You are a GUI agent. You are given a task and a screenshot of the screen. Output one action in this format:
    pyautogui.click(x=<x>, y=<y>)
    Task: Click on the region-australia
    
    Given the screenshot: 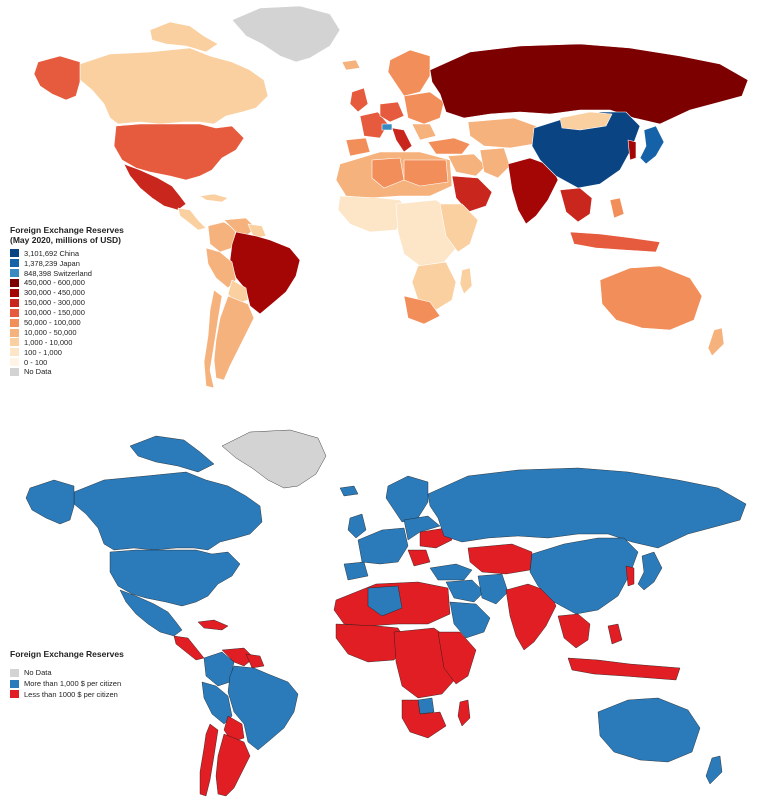 What is the action you would take?
    pyautogui.click(x=649, y=730)
    